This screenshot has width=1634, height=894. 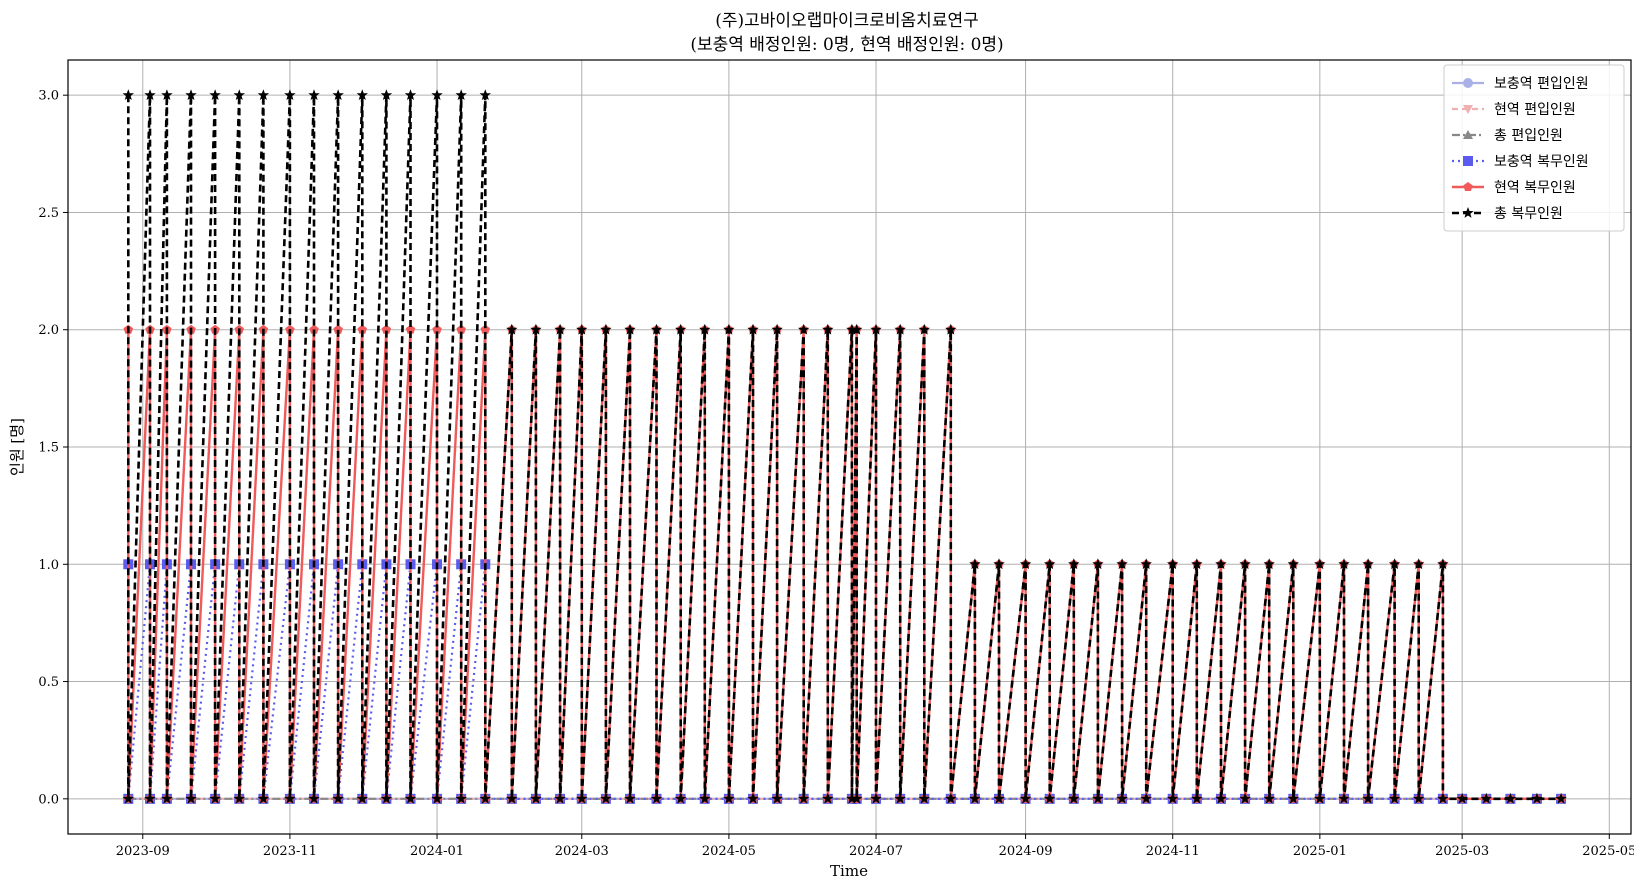 I want to click on x-tick-label: 2023-09, so click(x=143, y=851).